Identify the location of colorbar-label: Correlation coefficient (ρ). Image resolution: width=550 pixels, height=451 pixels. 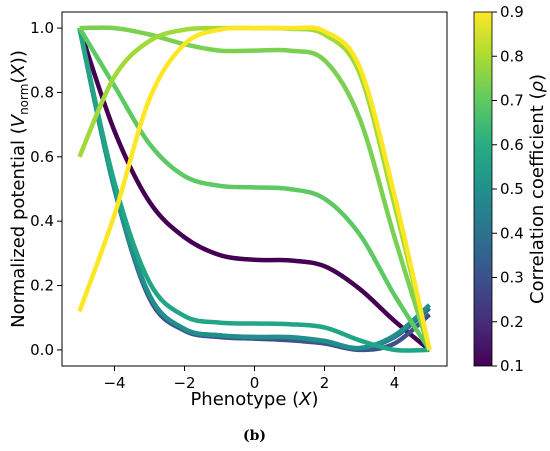
(537, 189).